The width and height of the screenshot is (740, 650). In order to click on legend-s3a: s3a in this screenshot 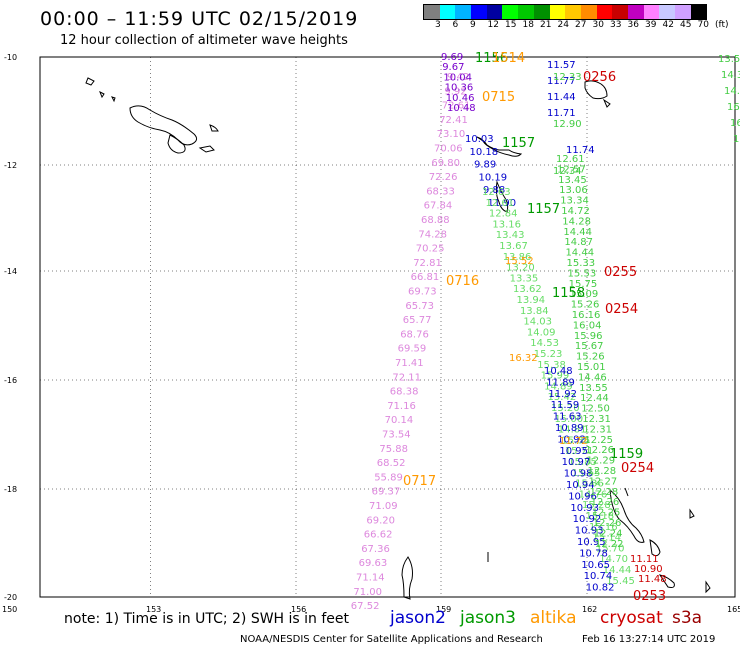, I will do `click(687, 618)`.